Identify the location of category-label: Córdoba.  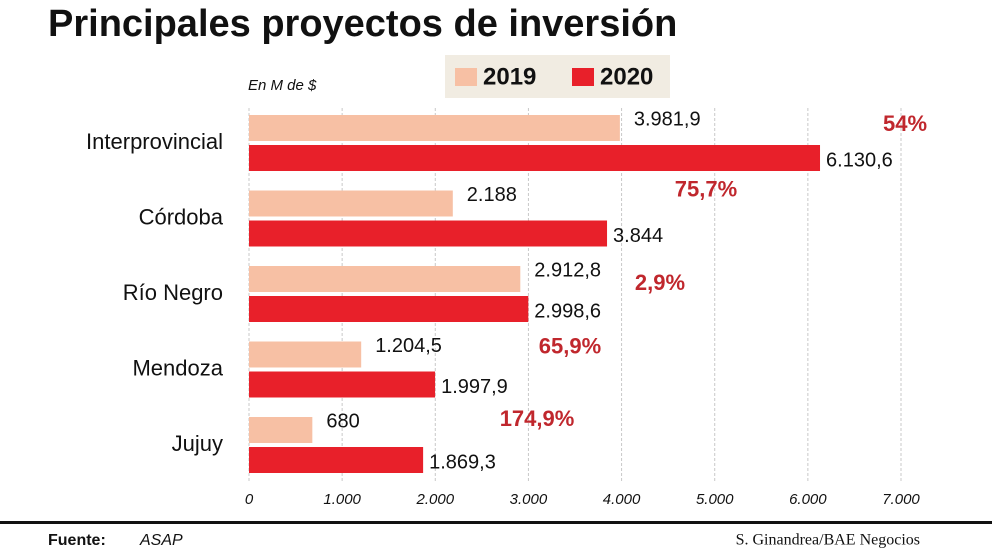
(181, 216).